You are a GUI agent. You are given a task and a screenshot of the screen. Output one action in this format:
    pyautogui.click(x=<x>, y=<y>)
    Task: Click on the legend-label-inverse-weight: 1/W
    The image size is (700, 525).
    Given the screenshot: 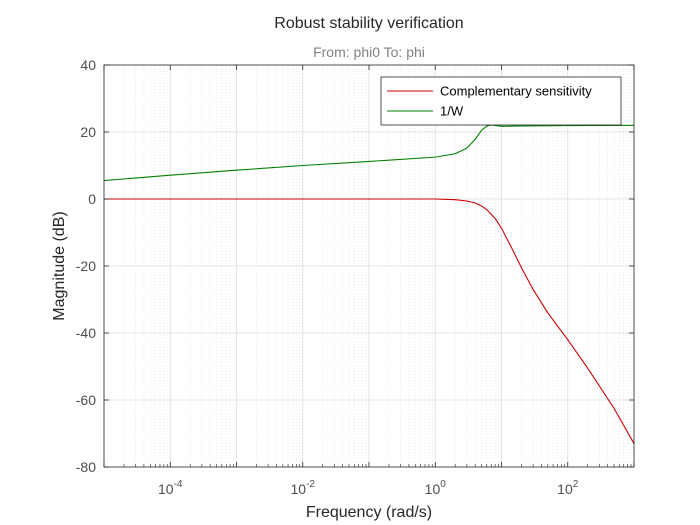 What is the action you would take?
    pyautogui.click(x=452, y=111)
    